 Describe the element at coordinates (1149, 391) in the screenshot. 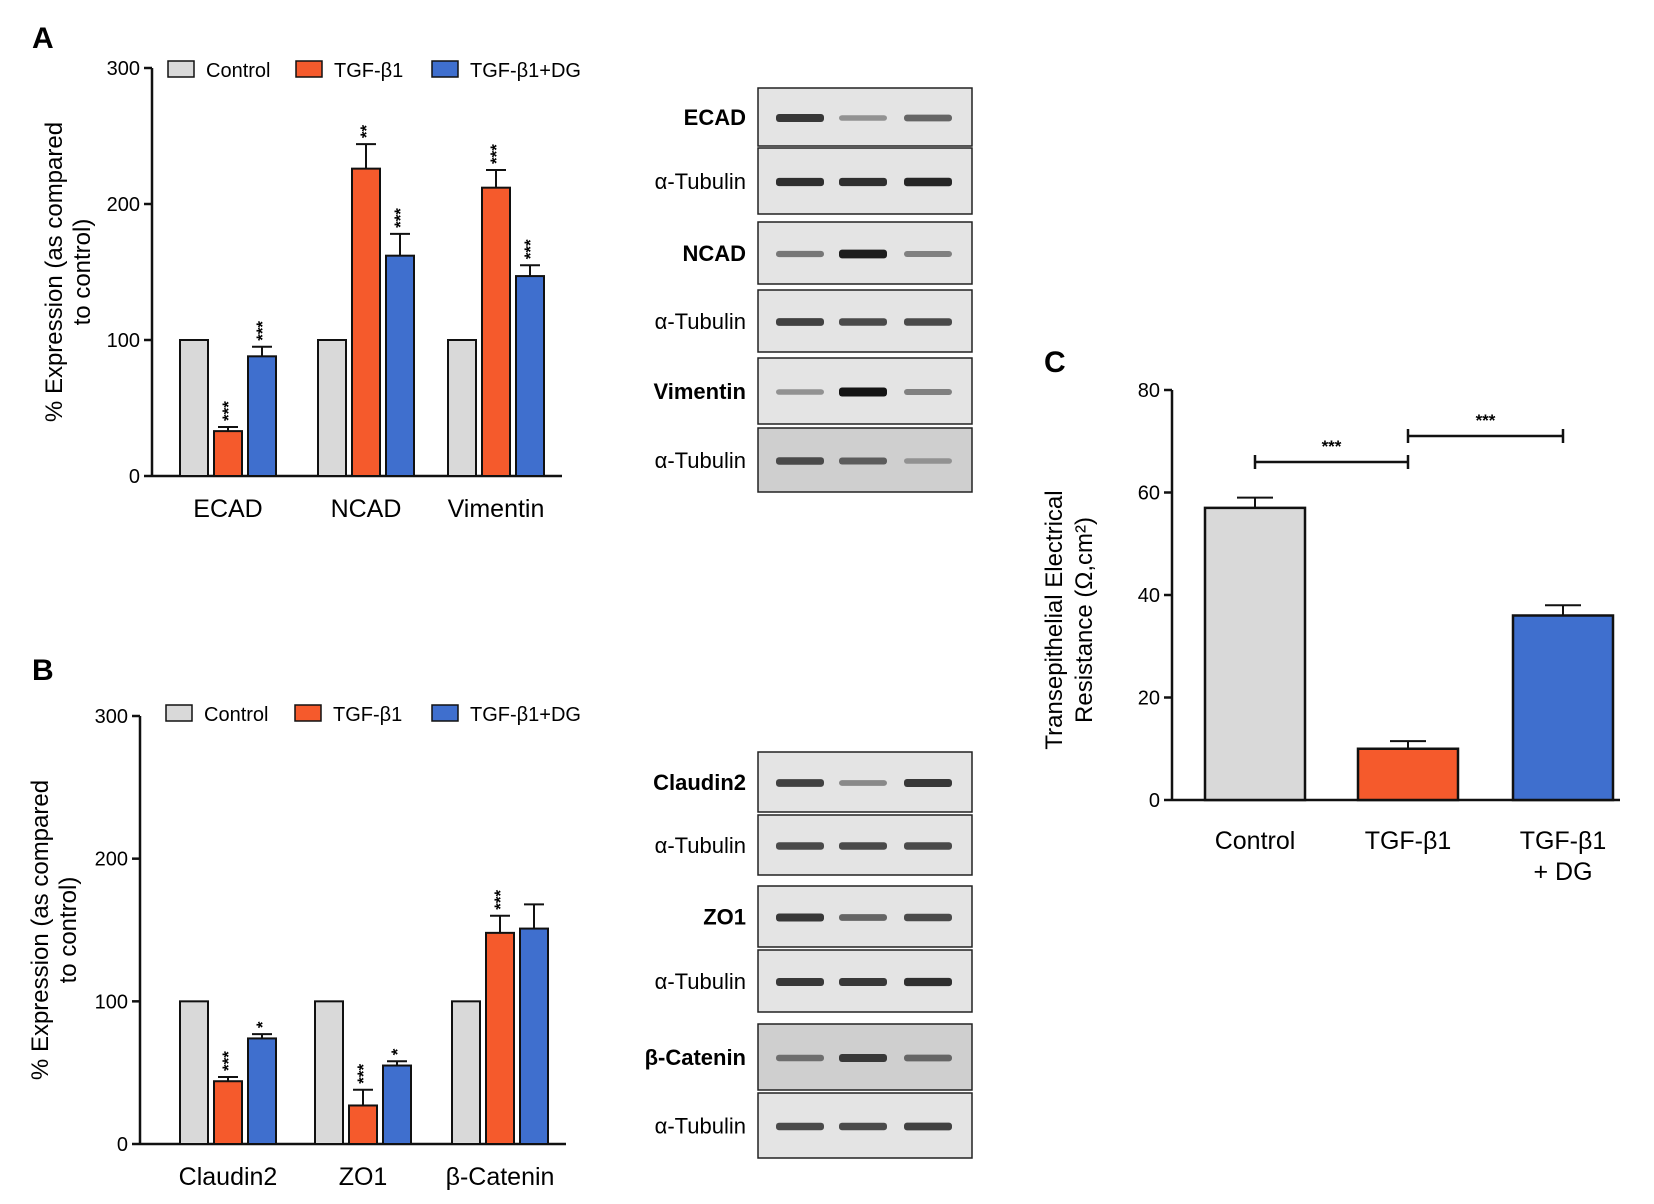

I see `y-tick-label: 80` at that location.